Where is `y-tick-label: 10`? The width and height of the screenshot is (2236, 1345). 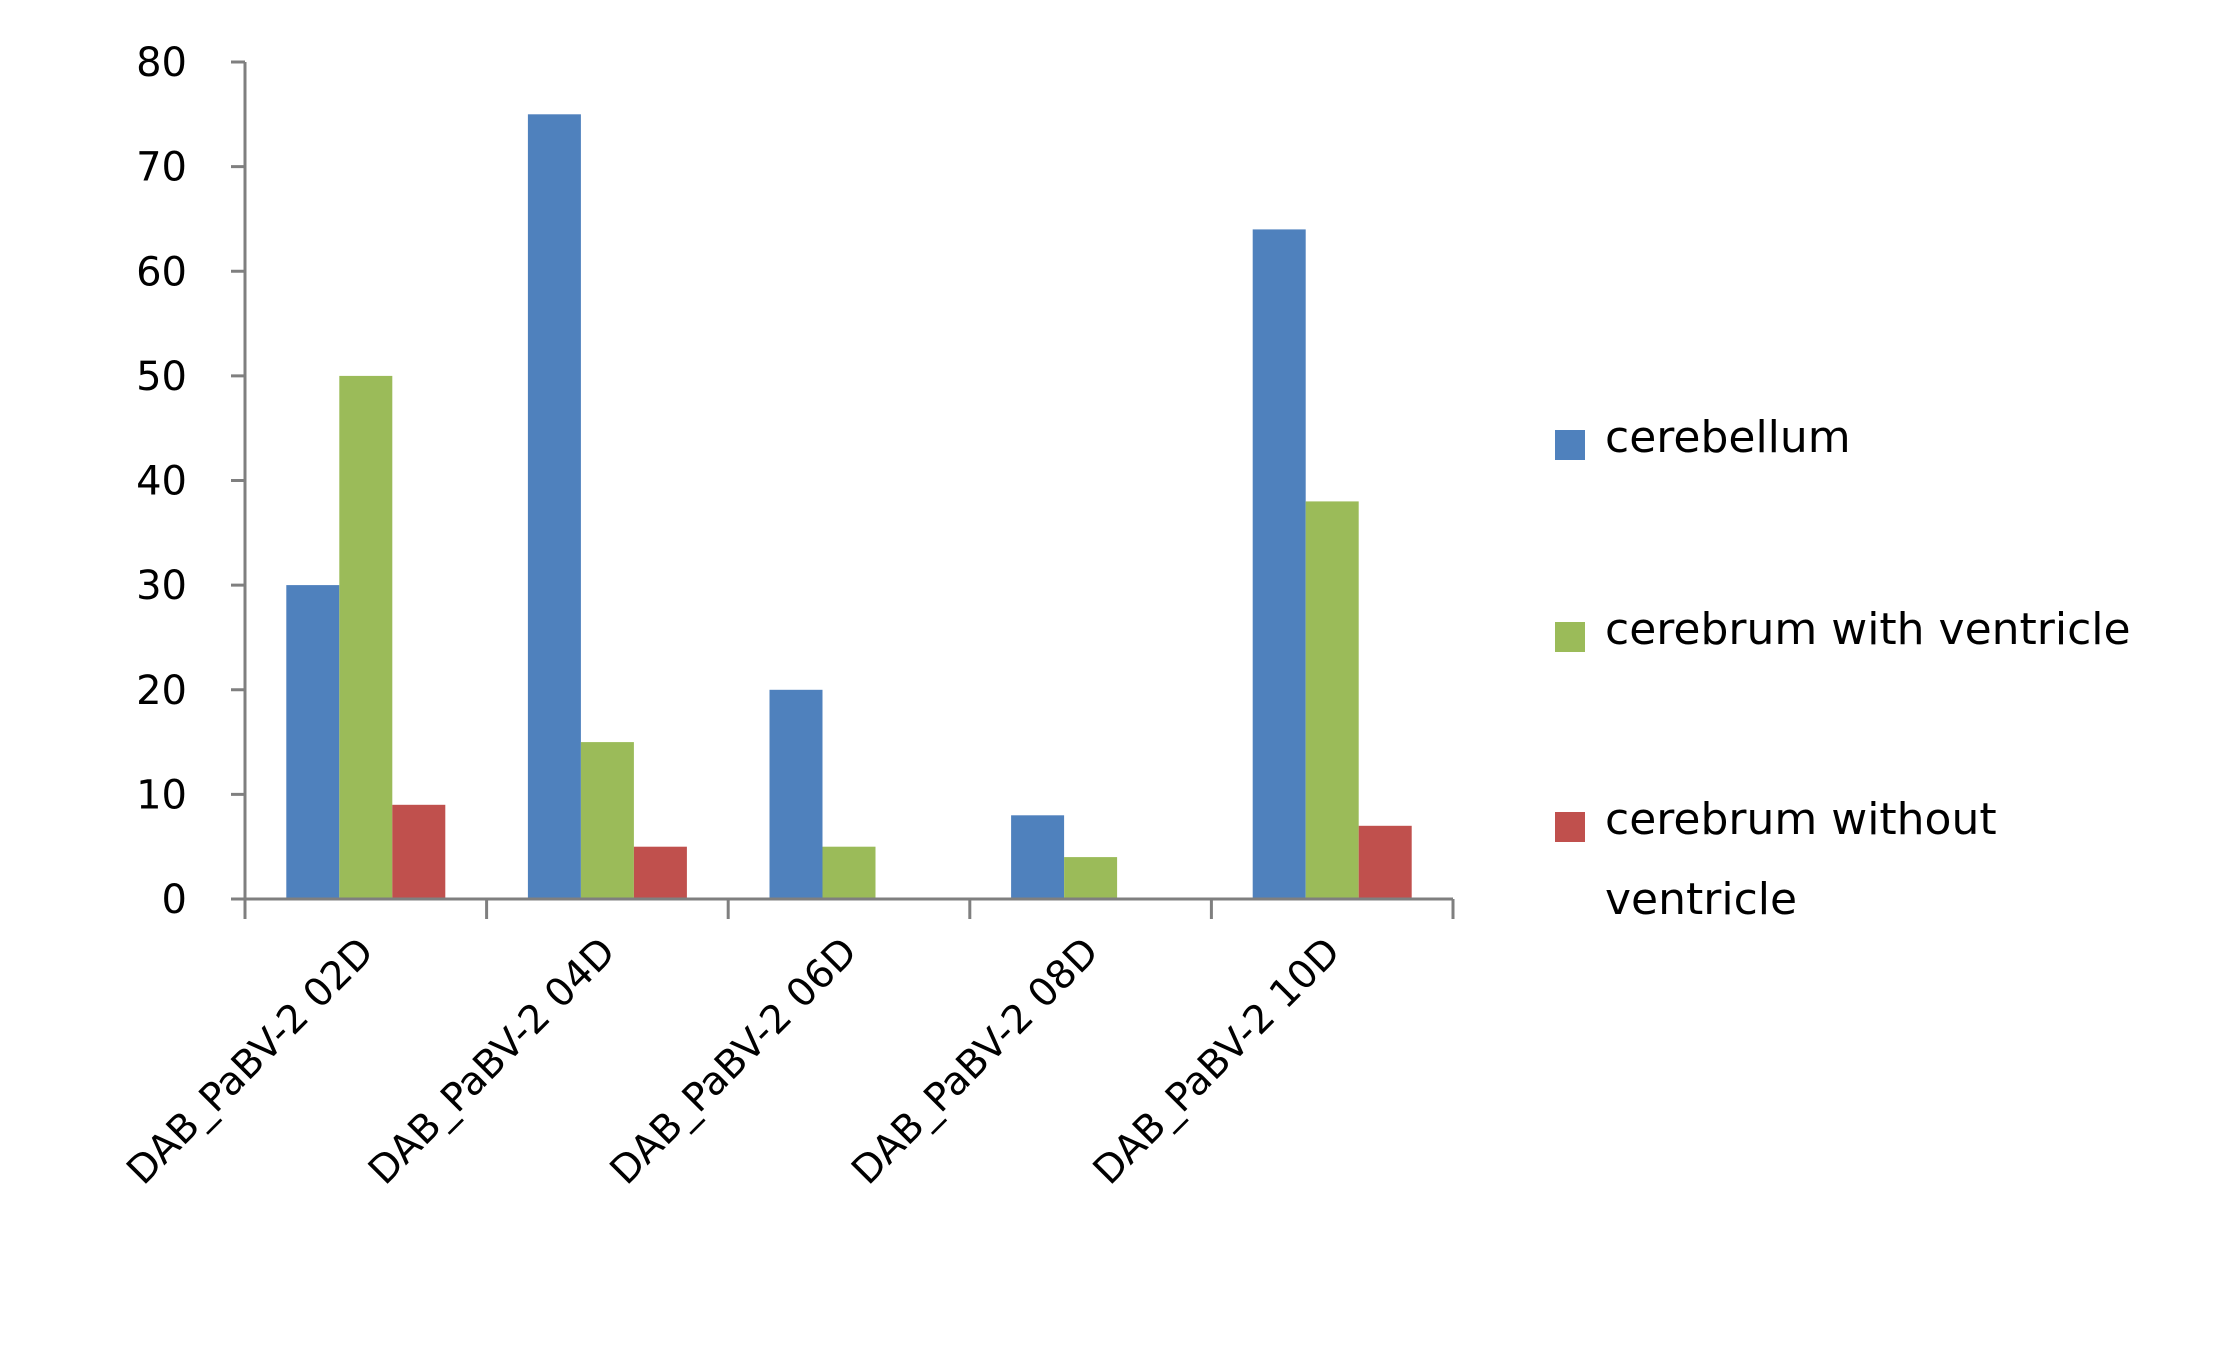 y-tick-label: 10 is located at coordinates (161, 795).